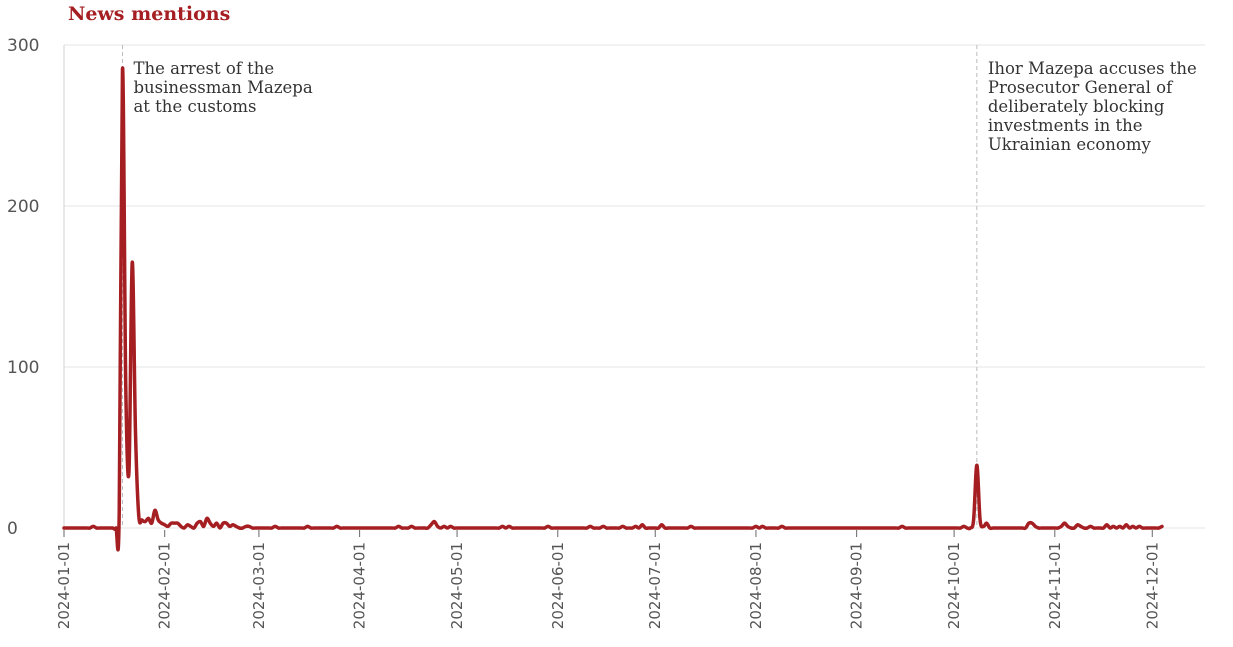 The image size is (1233, 647). Describe the element at coordinates (23, 368) in the screenshot. I see `y-tick-label: 100` at that location.